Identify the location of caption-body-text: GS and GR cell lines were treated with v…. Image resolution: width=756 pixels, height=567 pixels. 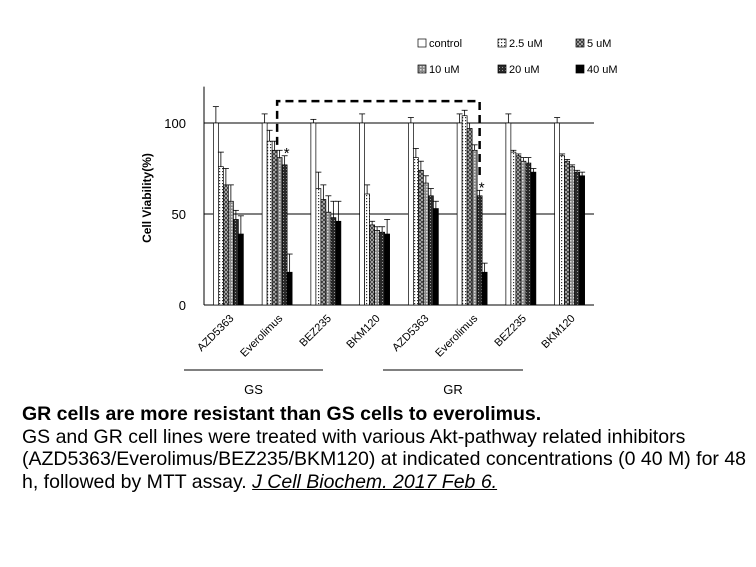
(384, 459).